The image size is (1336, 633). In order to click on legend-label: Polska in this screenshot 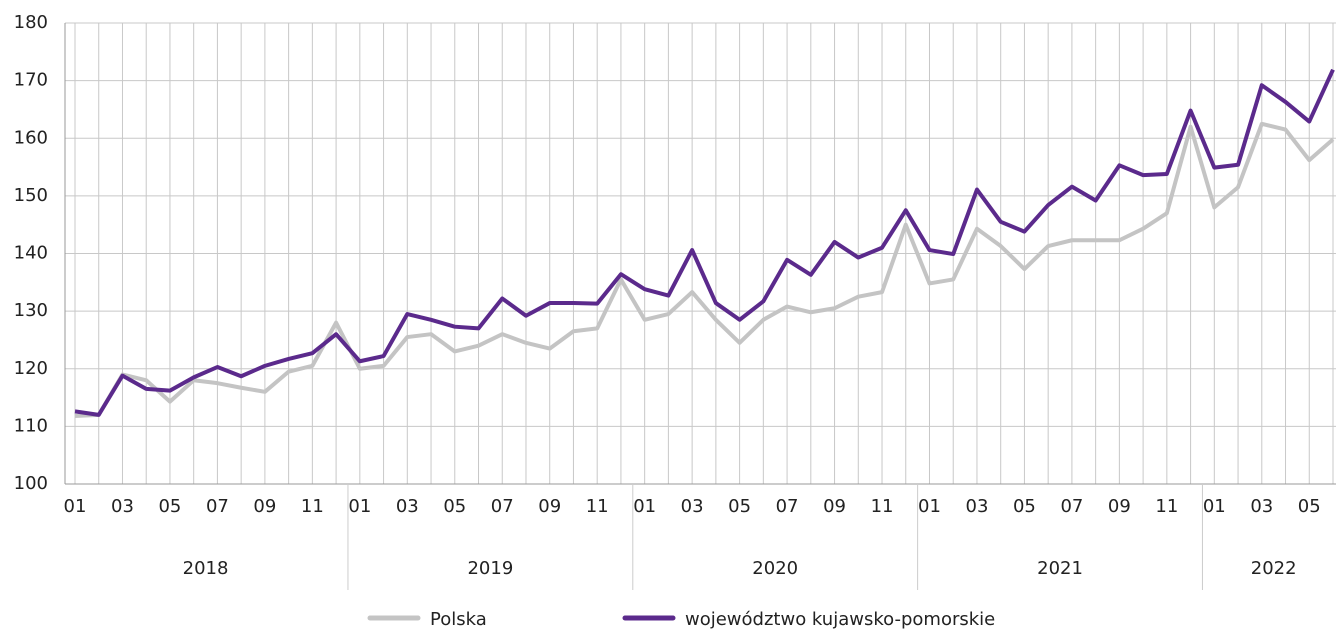, I will do `click(458, 619)`.